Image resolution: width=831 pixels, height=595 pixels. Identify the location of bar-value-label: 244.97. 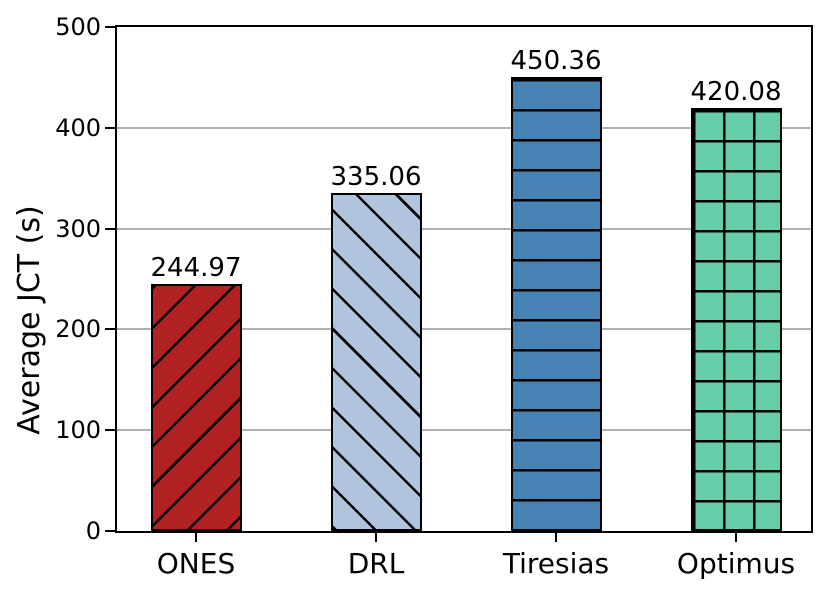
(196, 268).